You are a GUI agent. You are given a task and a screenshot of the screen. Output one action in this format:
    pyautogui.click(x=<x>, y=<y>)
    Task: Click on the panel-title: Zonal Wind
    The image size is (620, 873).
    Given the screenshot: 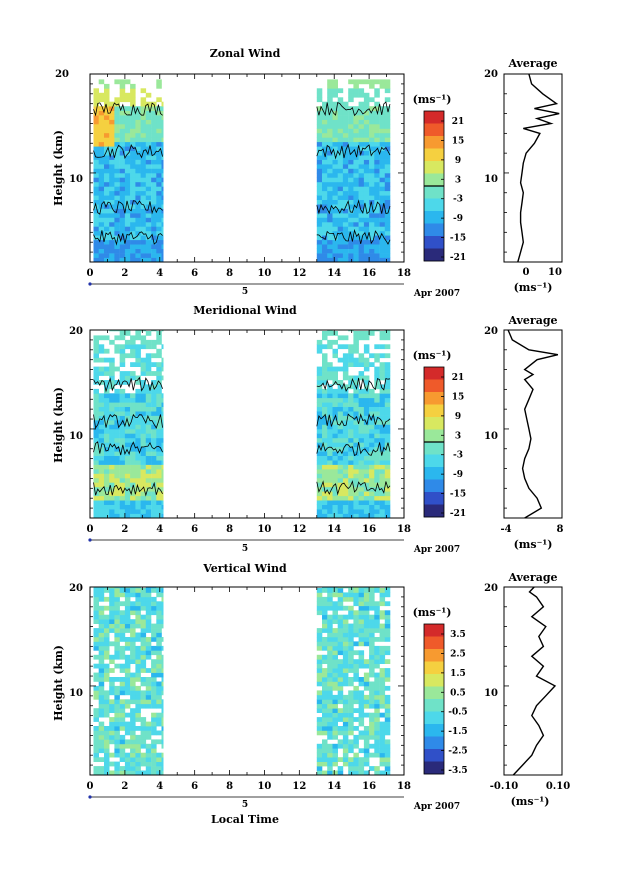 What is the action you would take?
    pyautogui.click(x=245, y=53)
    